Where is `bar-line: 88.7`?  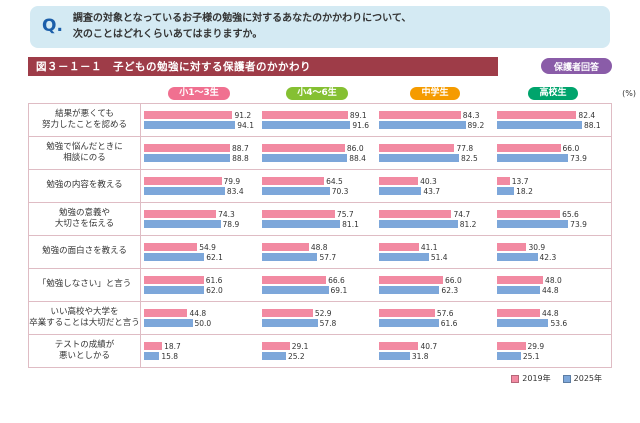
bar-line: 88.7 is located at coordinates (201, 148).